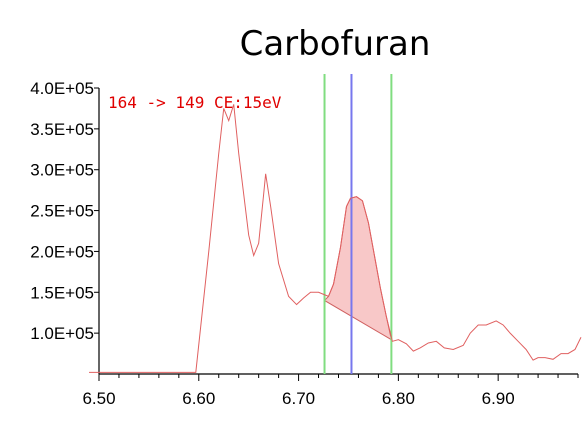  I want to click on x-tick-label: 6.80, so click(398, 398).